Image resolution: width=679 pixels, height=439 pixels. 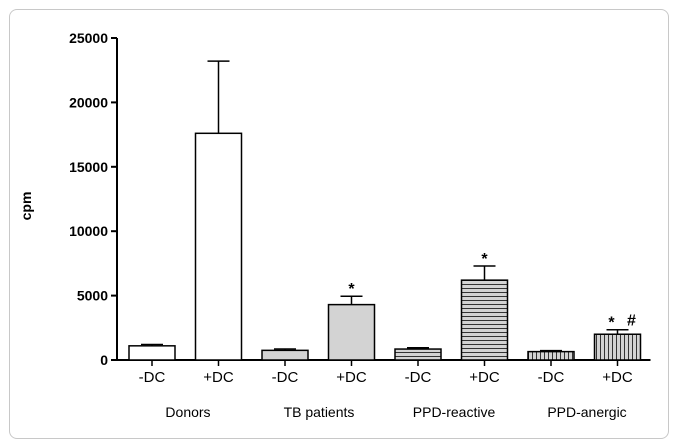 What do you see at coordinates (631, 321) in the screenshot?
I see `significance-marker: #` at bounding box center [631, 321].